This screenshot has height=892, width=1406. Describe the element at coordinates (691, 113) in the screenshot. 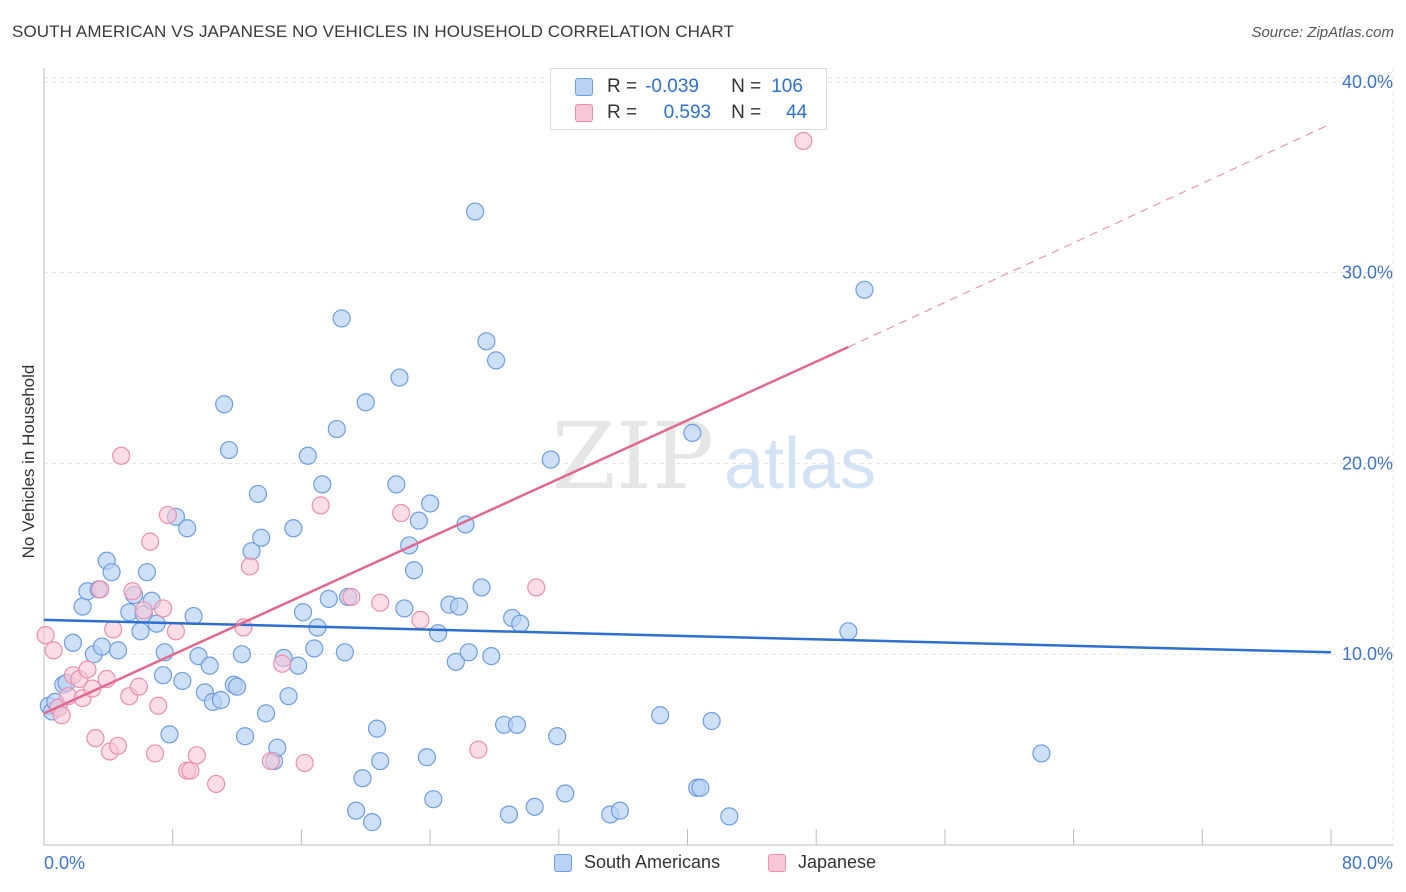

I see `stats-row-japanese: R = 0.593 N = 44` at that location.